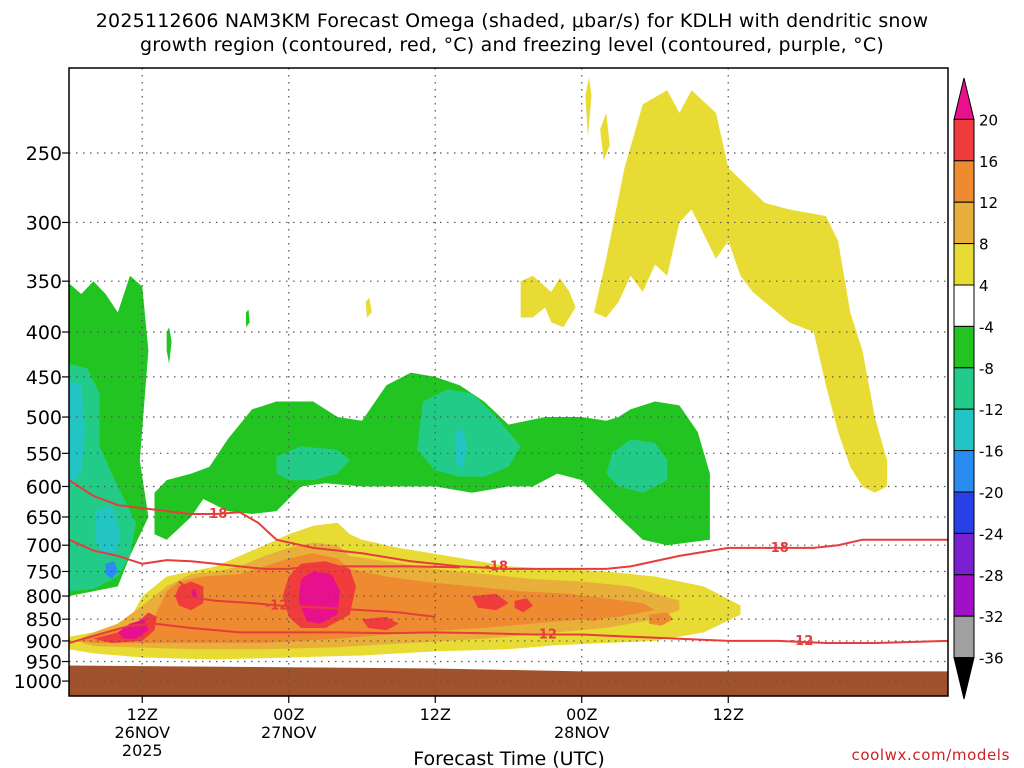  What do you see at coordinates (930, 755) in the screenshot?
I see `credit-text: coolwx.com/models` at bounding box center [930, 755].